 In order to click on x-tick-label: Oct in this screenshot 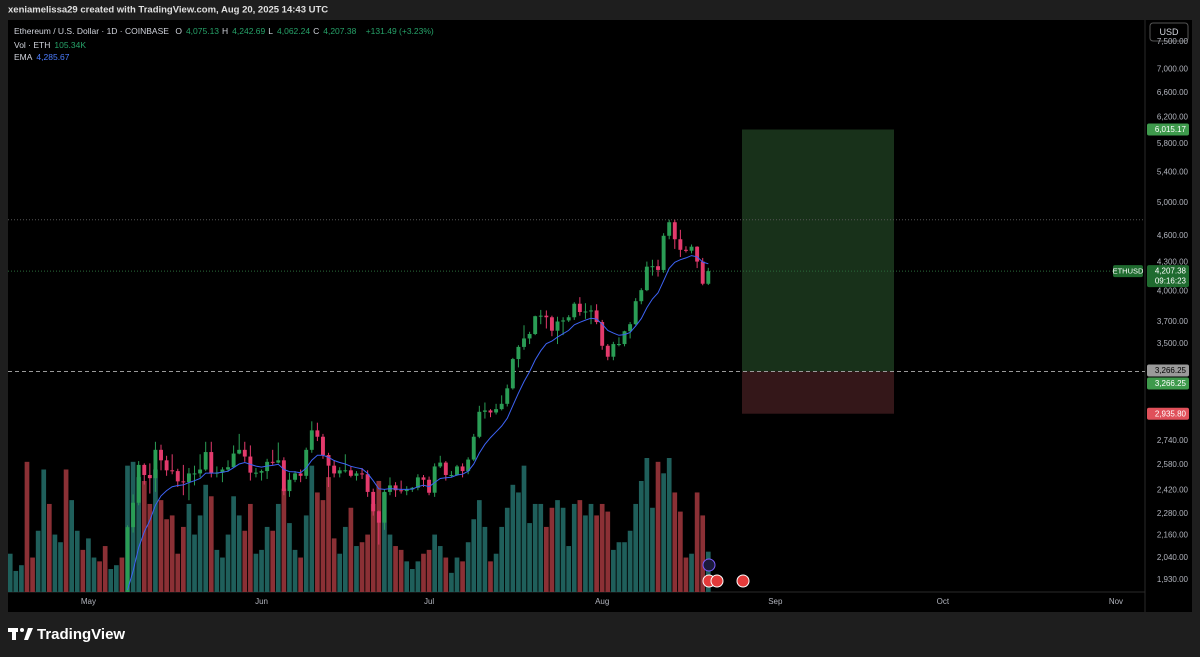, I will do `click(943, 601)`.